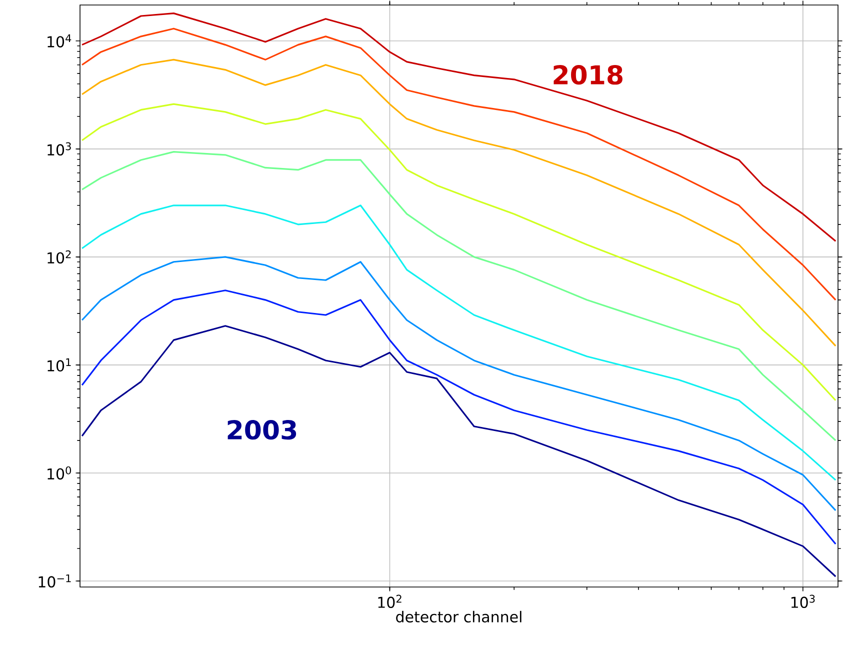 The height and width of the screenshot is (661, 846). What do you see at coordinates (588, 74) in the screenshot?
I see `annotation: 2018` at bounding box center [588, 74].